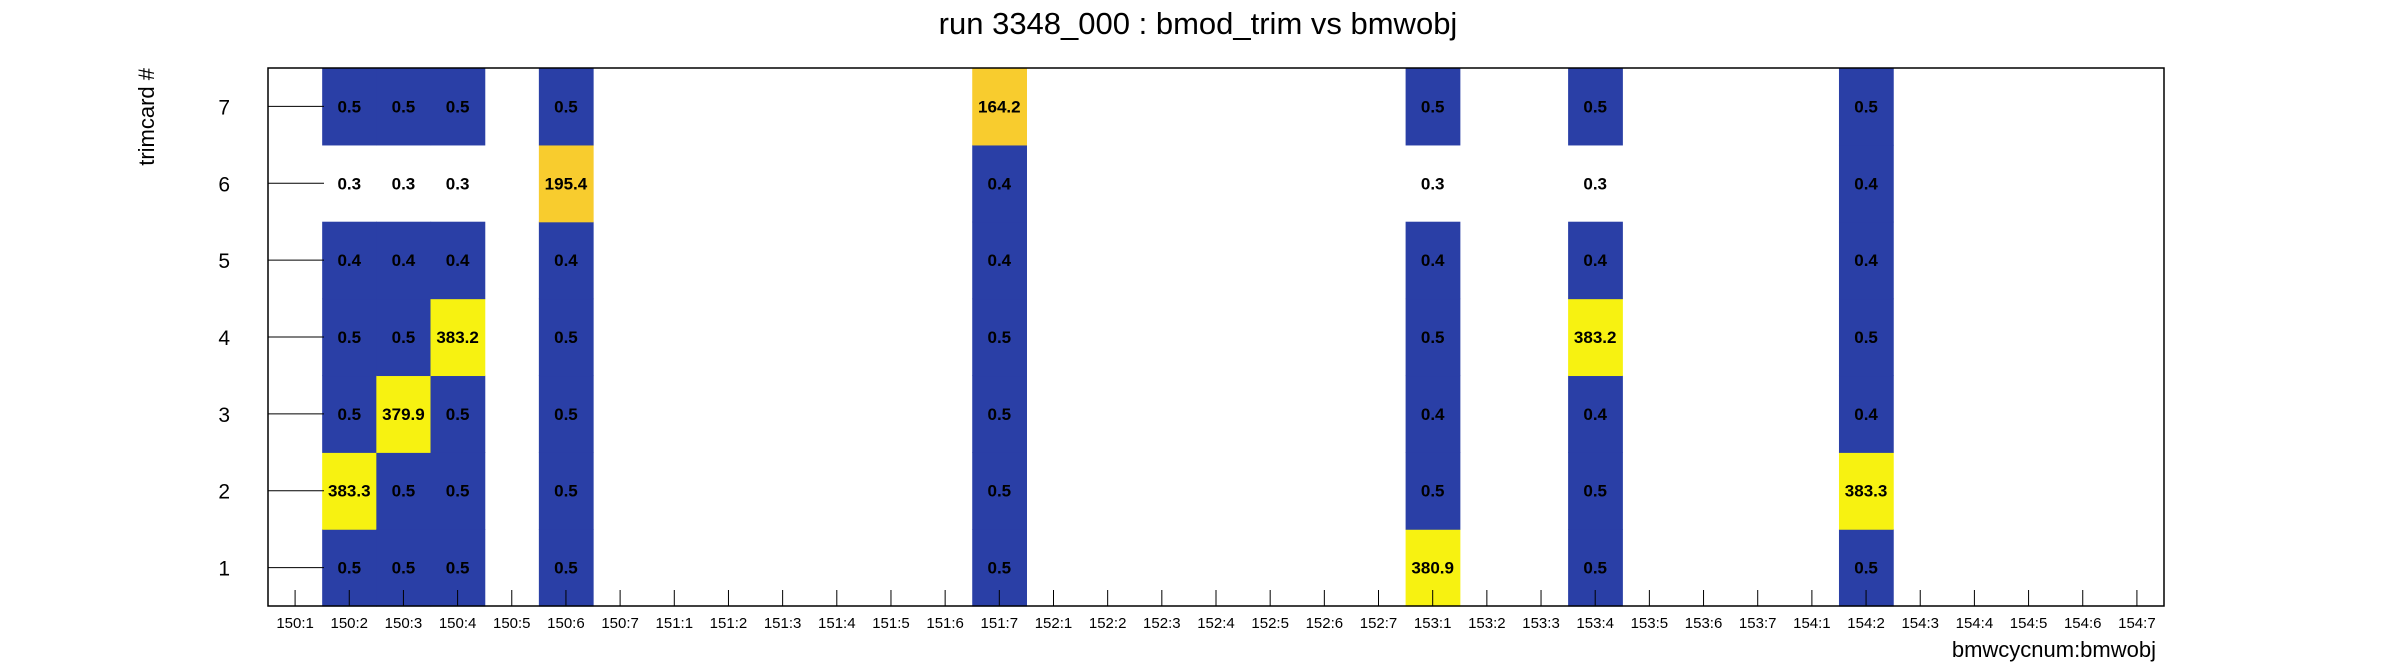 Image resolution: width=2396 pixels, height=672 pixels. I want to click on x-tick-label: 150:5, so click(512, 623).